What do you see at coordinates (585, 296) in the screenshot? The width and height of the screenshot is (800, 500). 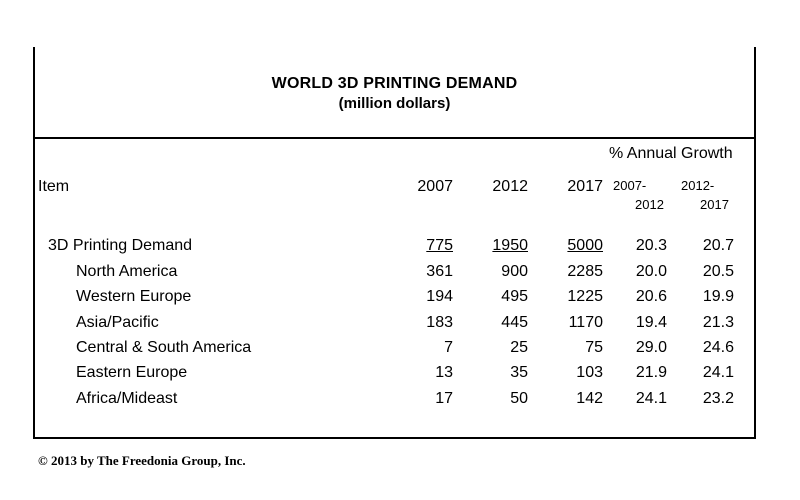 I see `row-value-2017: 1225` at bounding box center [585, 296].